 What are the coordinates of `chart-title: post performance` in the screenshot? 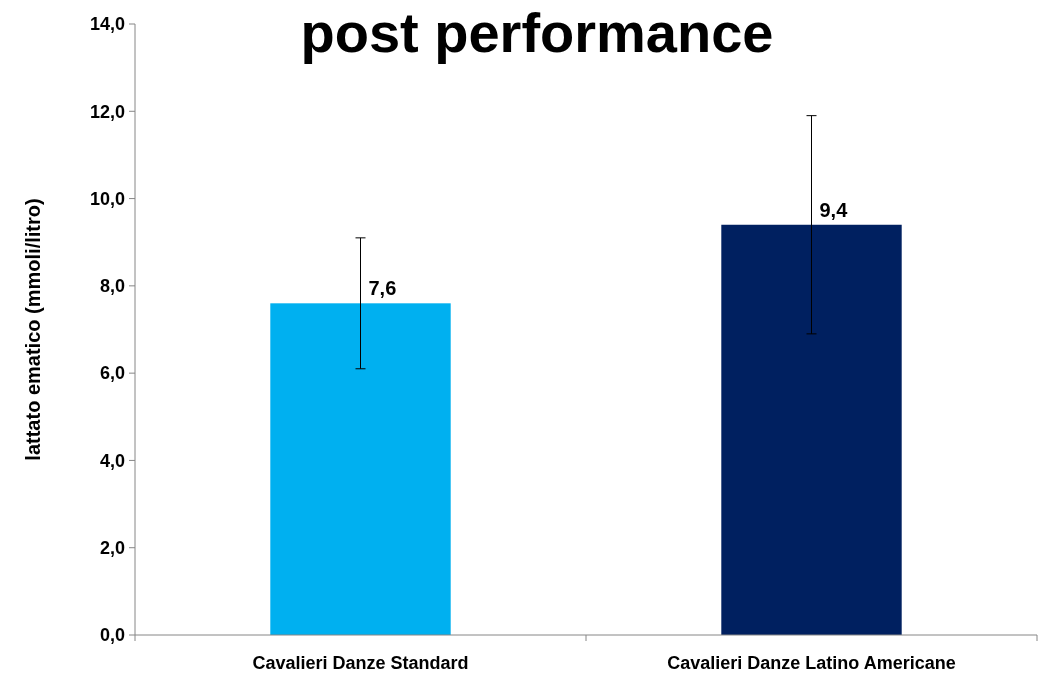 It's located at (537, 32).